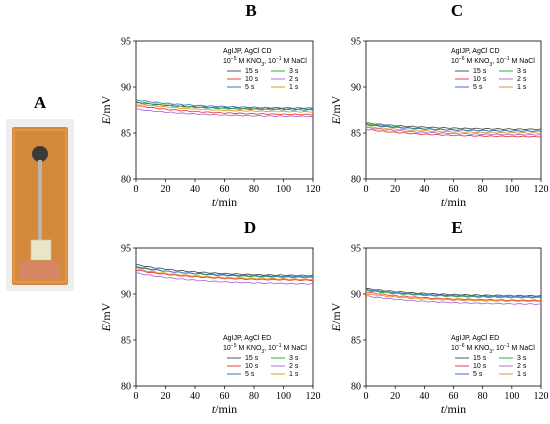  I want to click on photo-board-edge, so click(40, 206).